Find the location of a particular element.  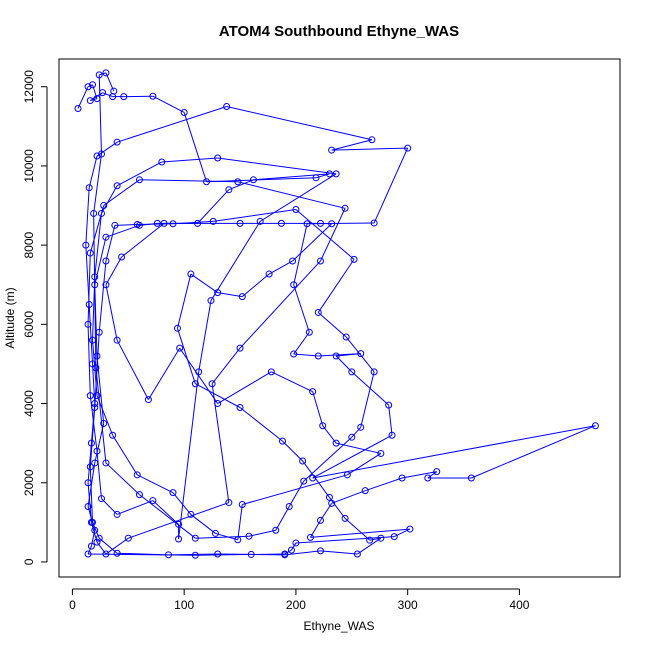

chart-title: ATOM4 Southbound Ethyne_WAS is located at coordinates (339, 31).